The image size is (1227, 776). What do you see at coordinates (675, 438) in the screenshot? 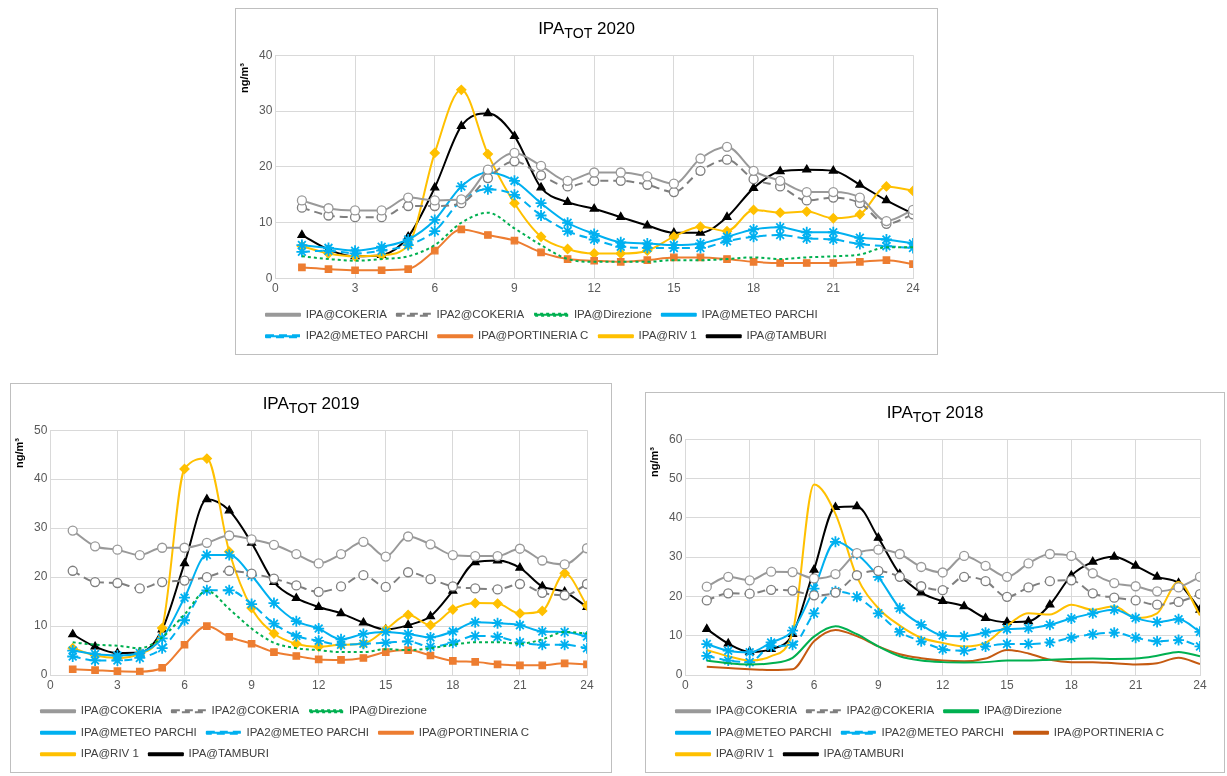
I see `y-tick-label: 60` at bounding box center [675, 438].